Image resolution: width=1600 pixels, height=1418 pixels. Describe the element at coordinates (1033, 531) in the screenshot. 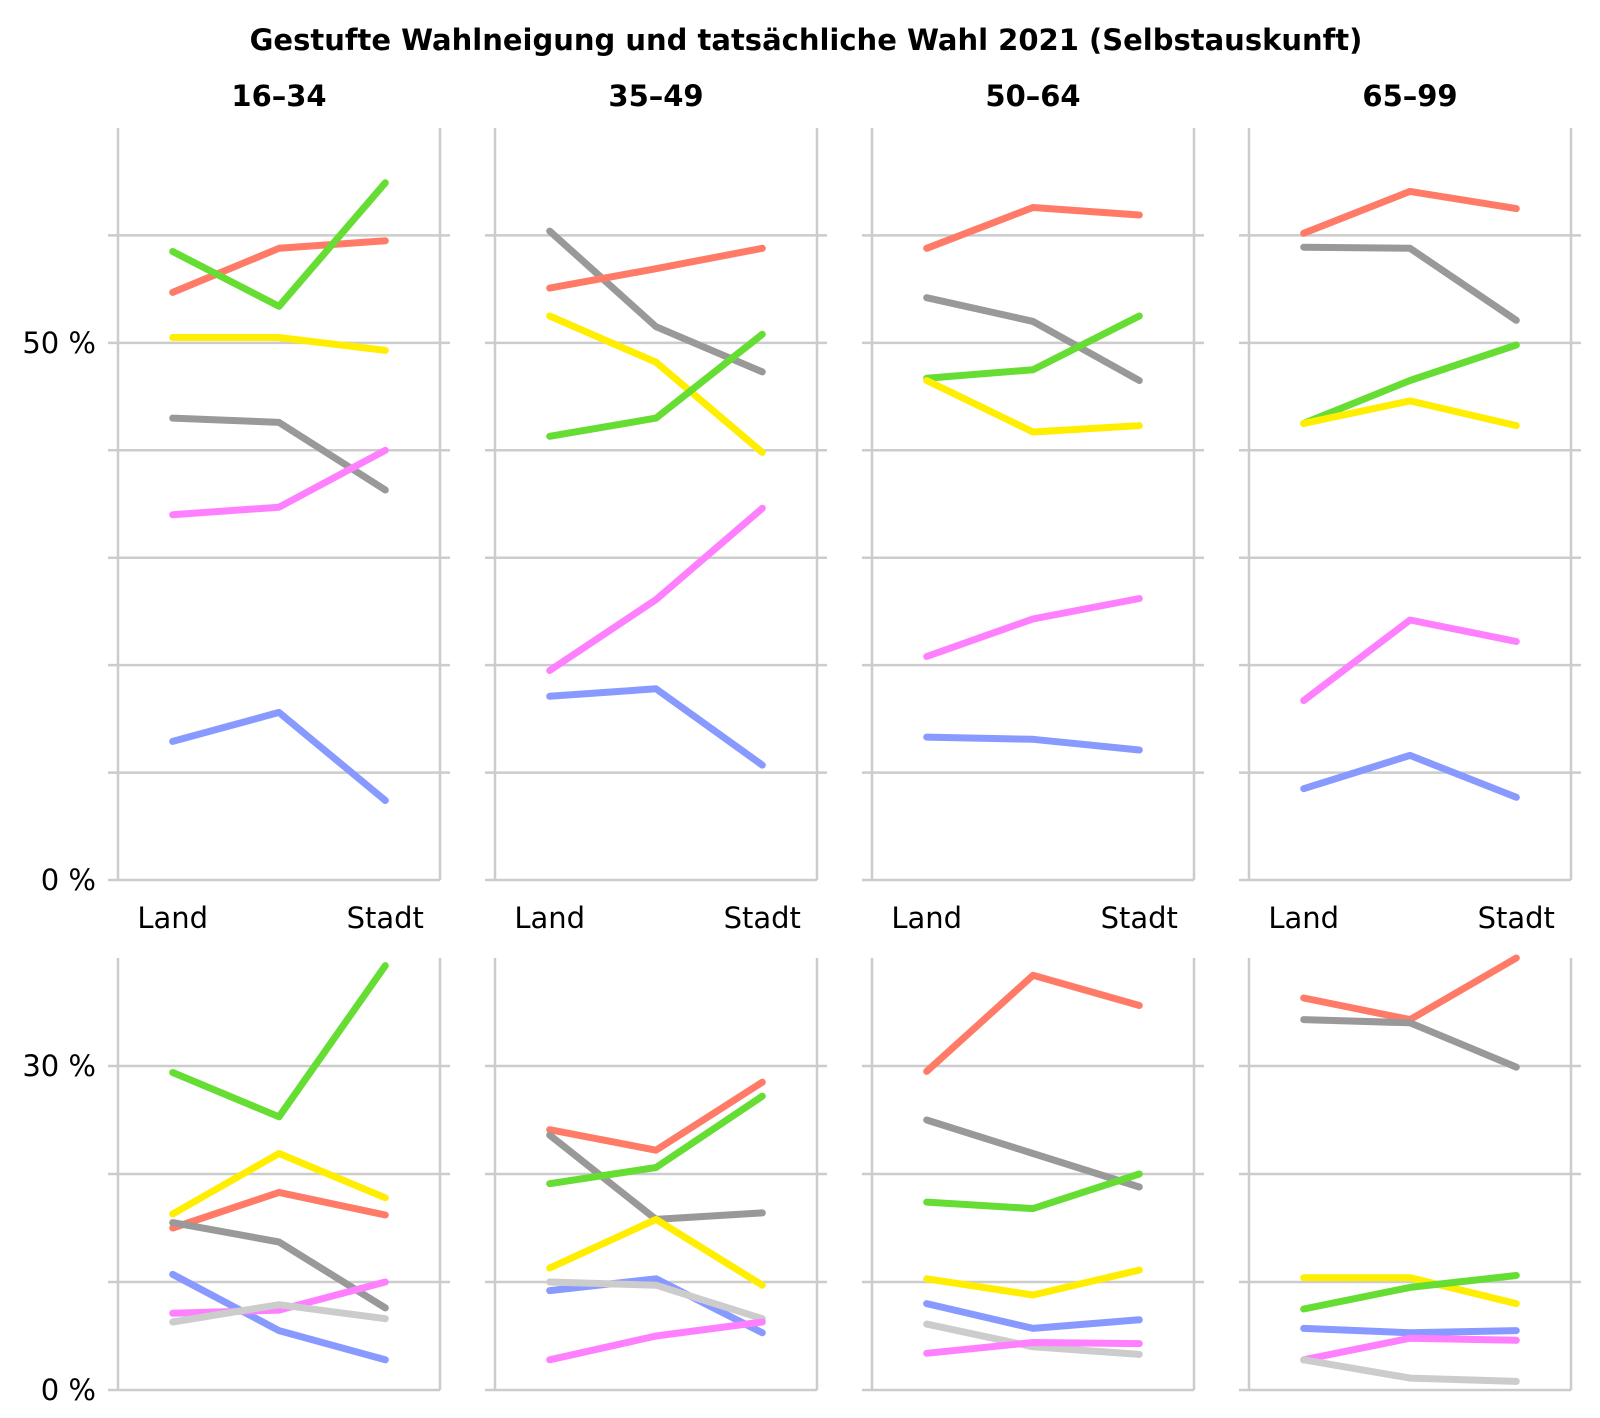

I see `panel-1-3: Land Stadt` at that location.